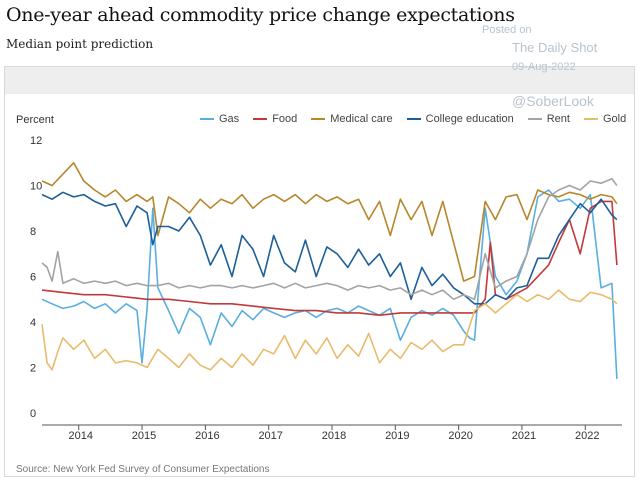 This screenshot has height=480, width=639. What do you see at coordinates (334, 436) in the screenshot?
I see `x-tick-label: 2018` at bounding box center [334, 436].